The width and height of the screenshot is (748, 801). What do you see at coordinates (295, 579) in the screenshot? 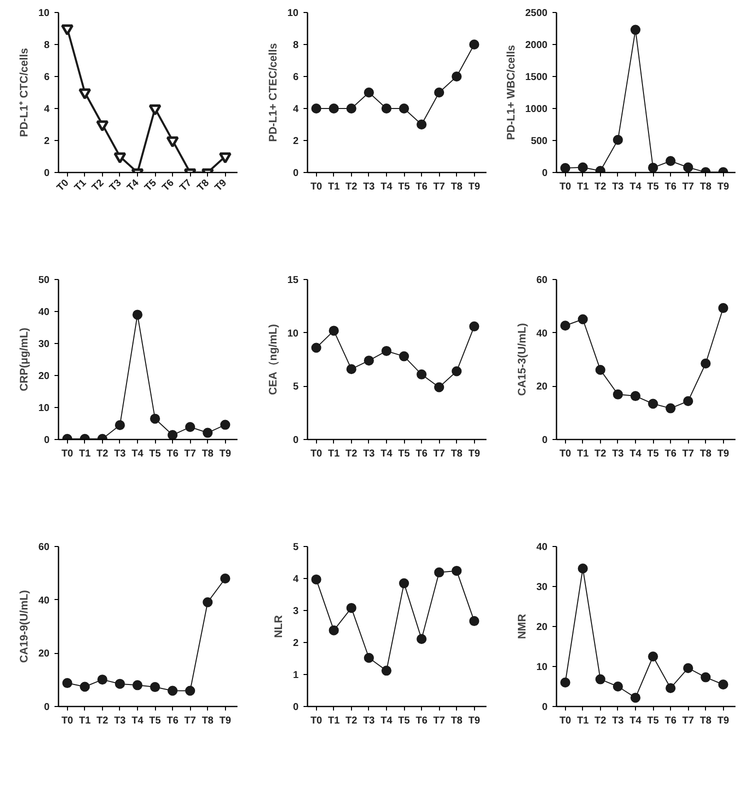
I see `y-tick-label: 4` at bounding box center [295, 579].